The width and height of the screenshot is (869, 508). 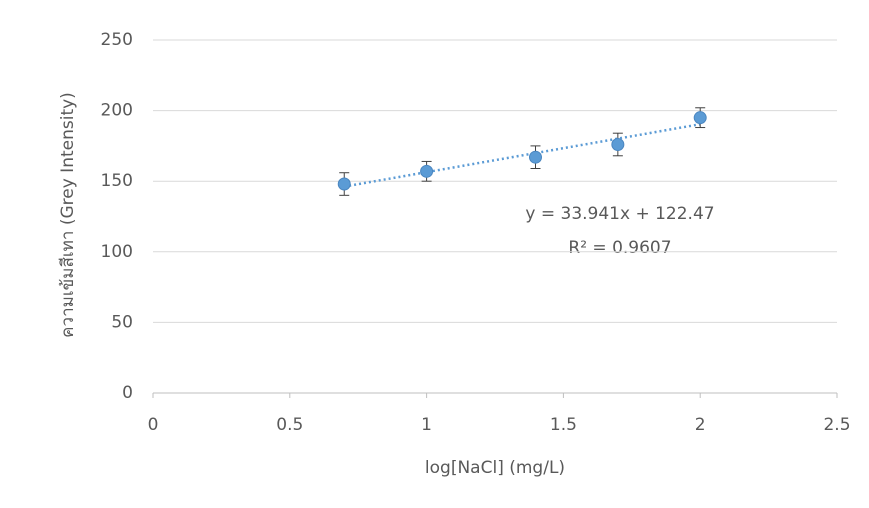 What do you see at coordinates (153, 425) in the screenshot?
I see `x-tick-label: 0` at bounding box center [153, 425].